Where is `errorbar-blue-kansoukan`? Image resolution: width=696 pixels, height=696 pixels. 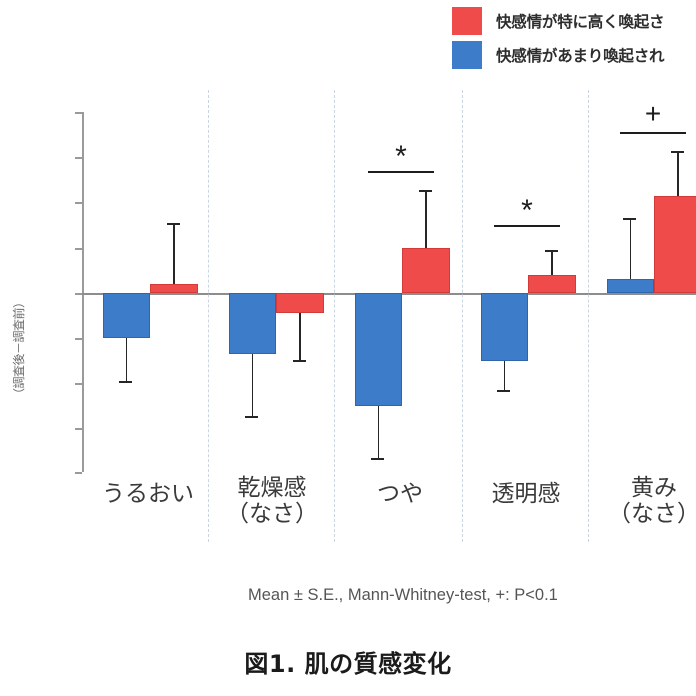
errorbar-blue-kansoukan is located at coordinates (252, 385).